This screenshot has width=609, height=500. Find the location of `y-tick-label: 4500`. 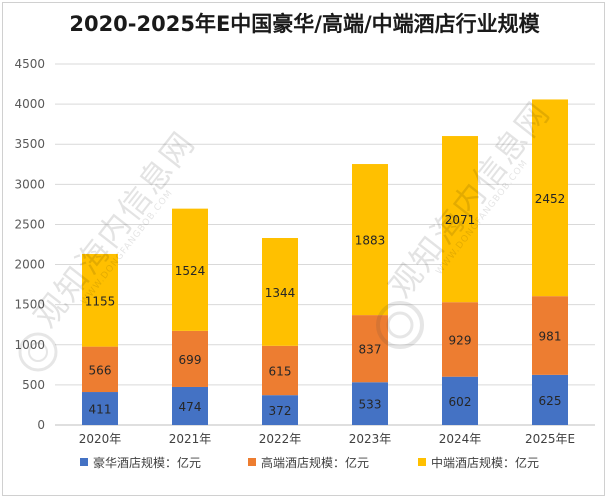

y-tick-label: 4500 is located at coordinates (29, 64).